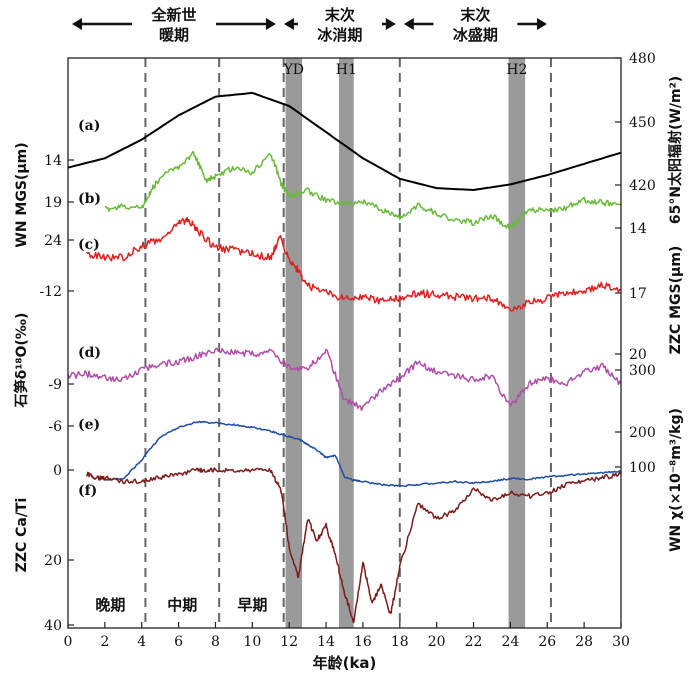  What do you see at coordinates (516, 70) in the screenshot?
I see `event-label-h2: H2` at bounding box center [516, 70].